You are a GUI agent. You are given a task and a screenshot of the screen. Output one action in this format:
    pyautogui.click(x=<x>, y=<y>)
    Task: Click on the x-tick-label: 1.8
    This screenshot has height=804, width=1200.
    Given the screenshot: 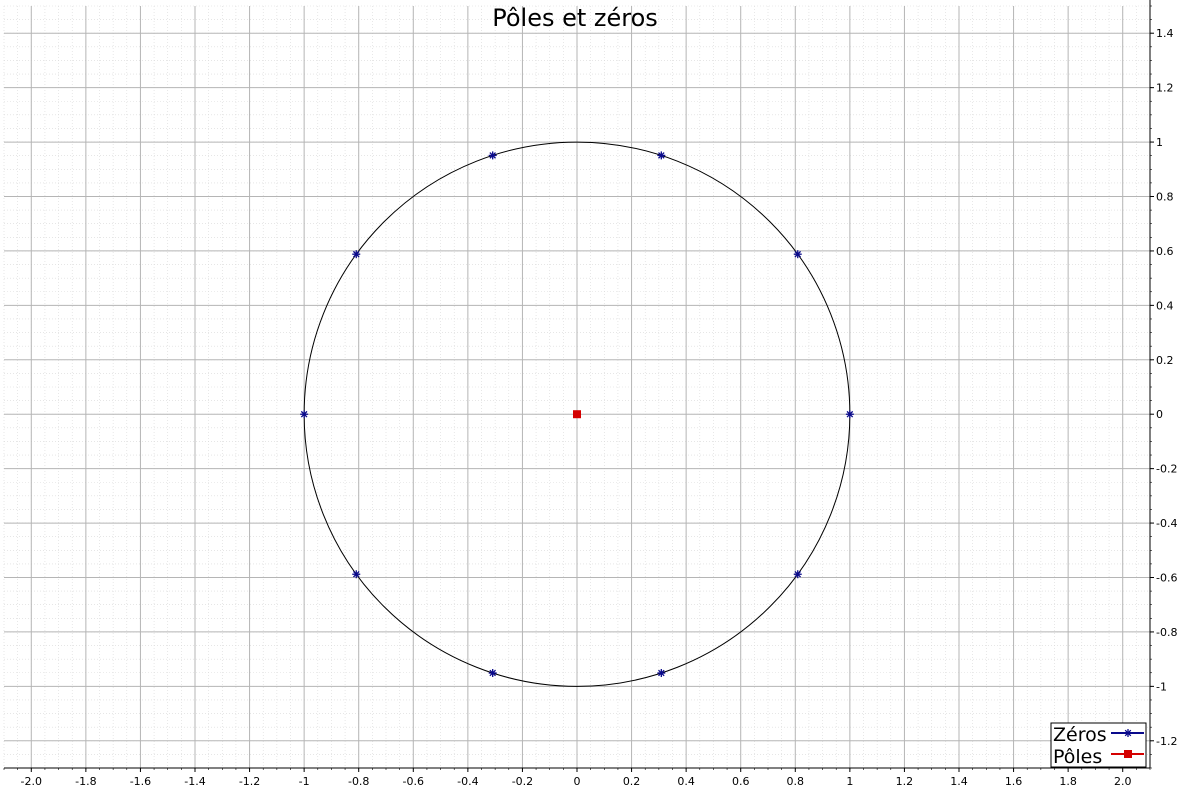 What is the action you would take?
    pyautogui.click(x=1068, y=781)
    